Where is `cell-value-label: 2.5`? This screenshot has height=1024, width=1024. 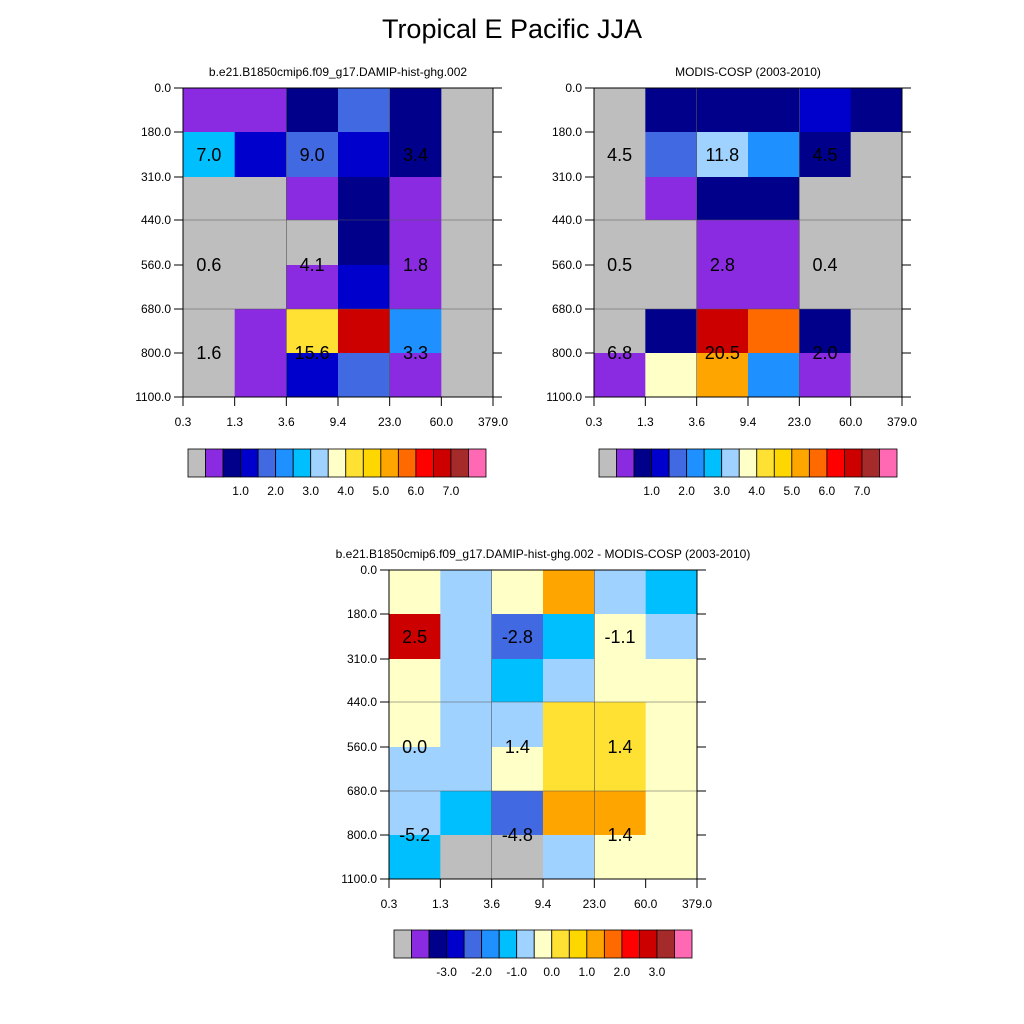 cell-value-label: 2.5 is located at coordinates (414, 637).